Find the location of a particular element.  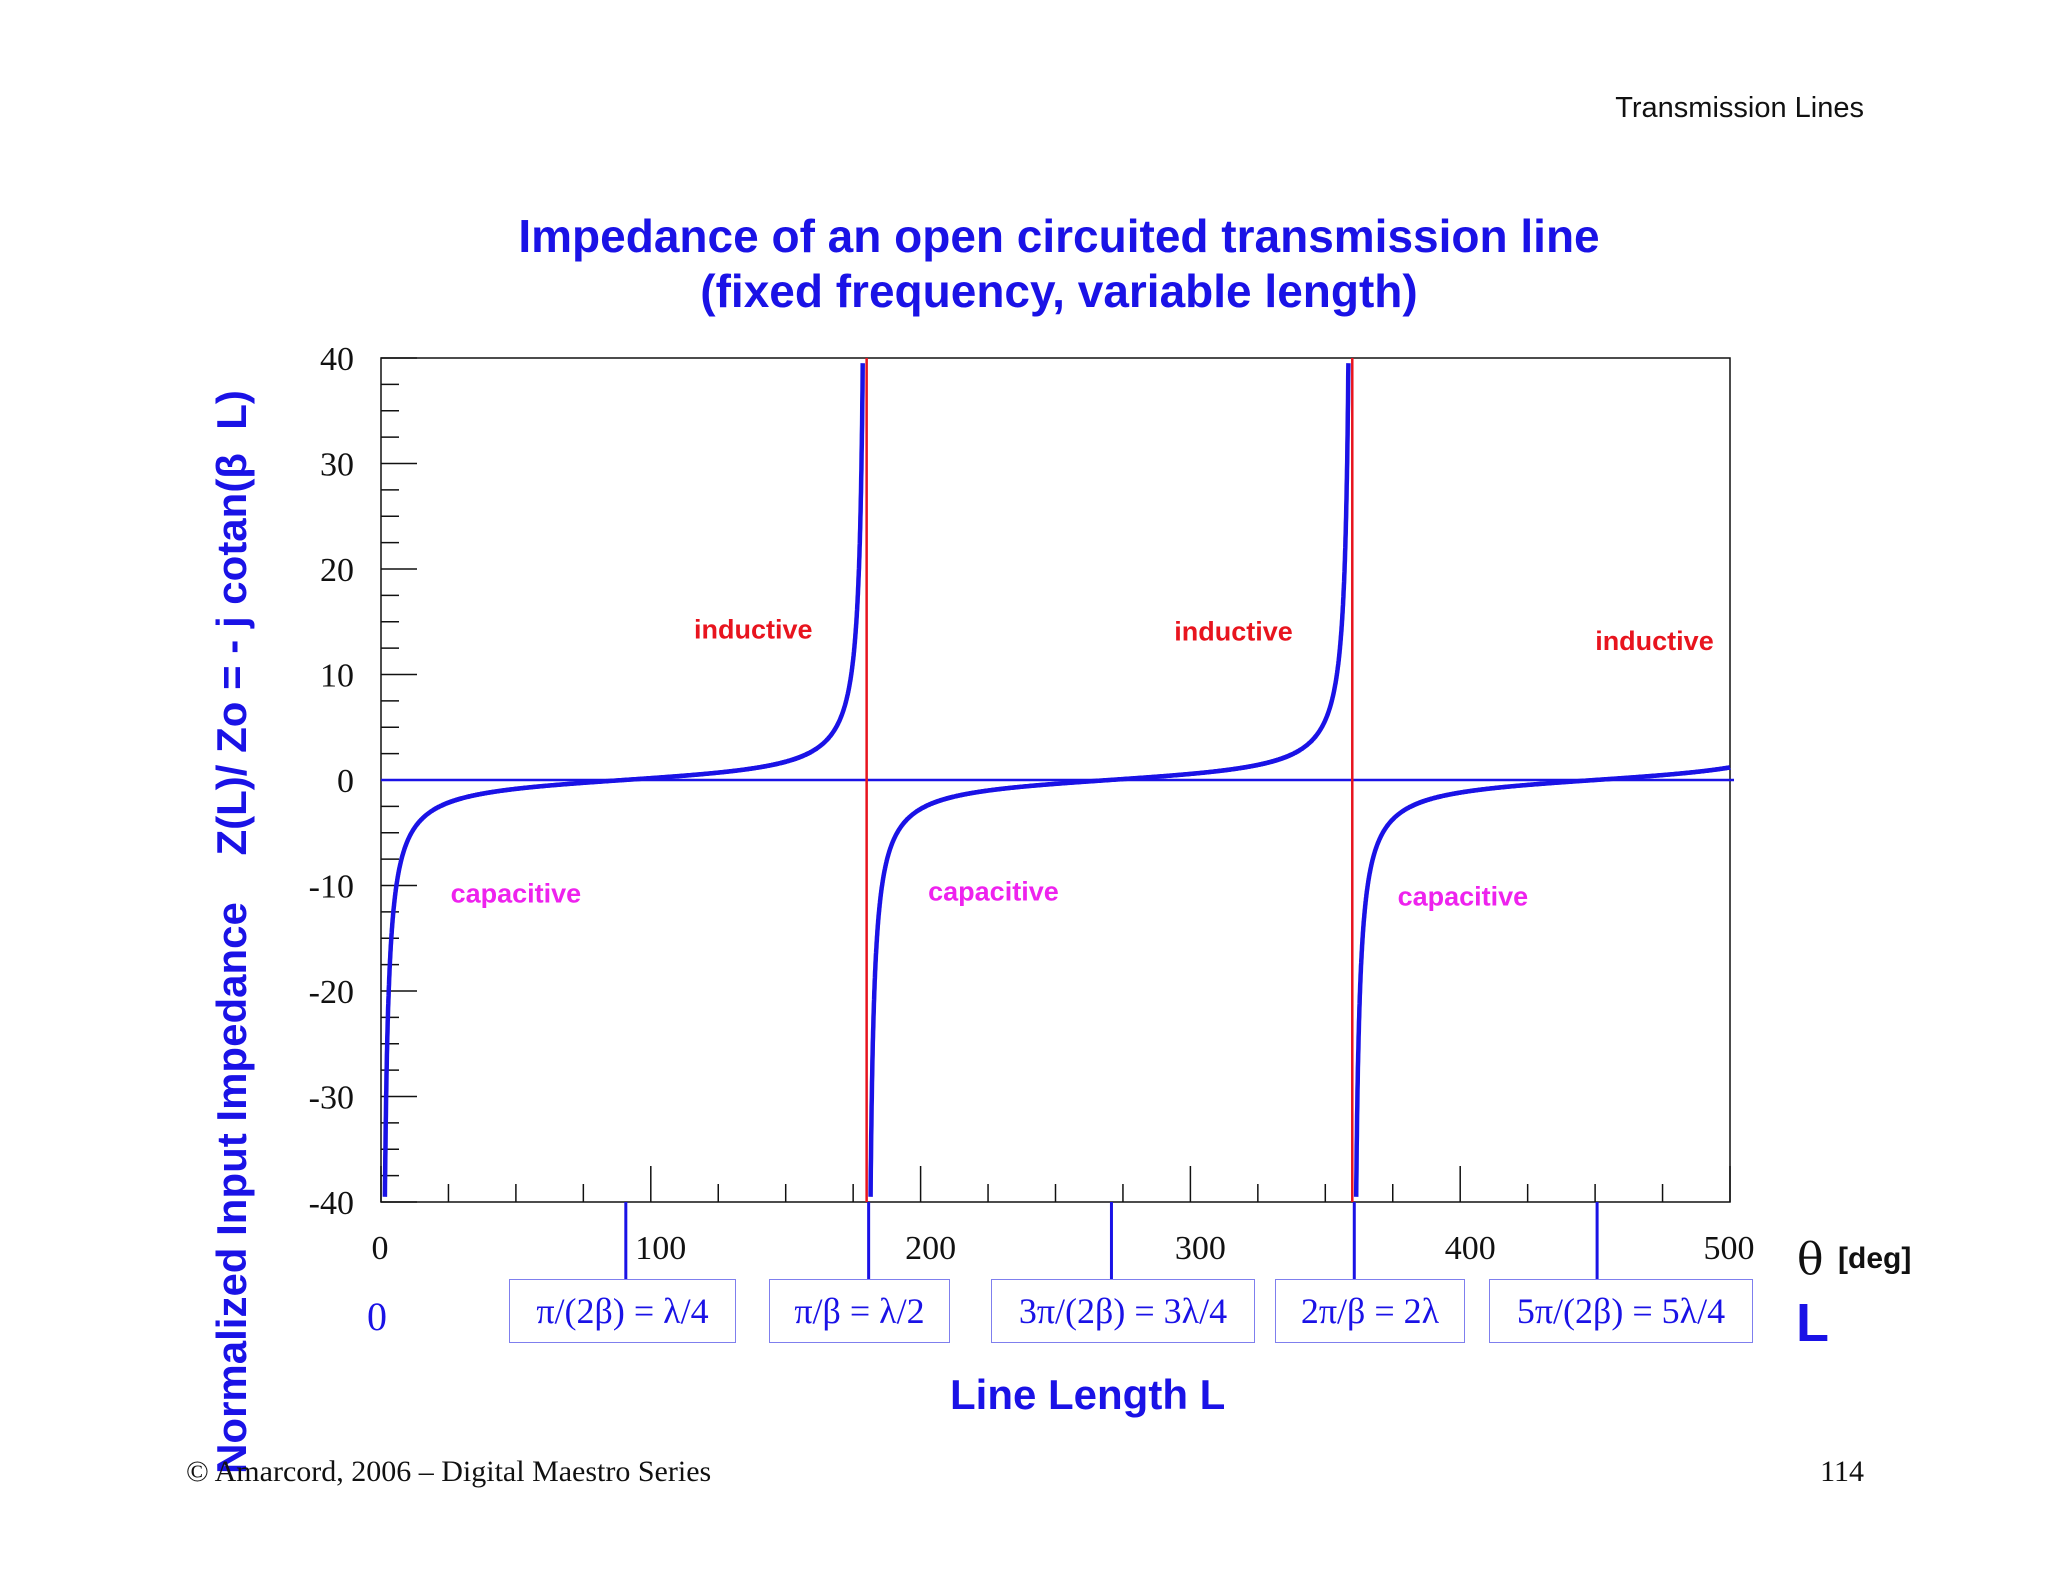

section-header: Transmission Lines is located at coordinates (1739, 108).